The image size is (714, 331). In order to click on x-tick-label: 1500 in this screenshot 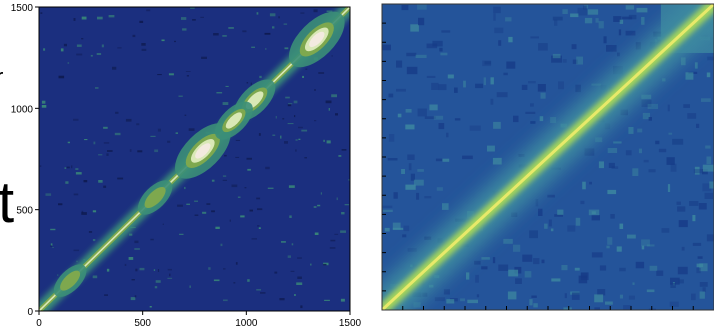, I will do `click(350, 323)`.